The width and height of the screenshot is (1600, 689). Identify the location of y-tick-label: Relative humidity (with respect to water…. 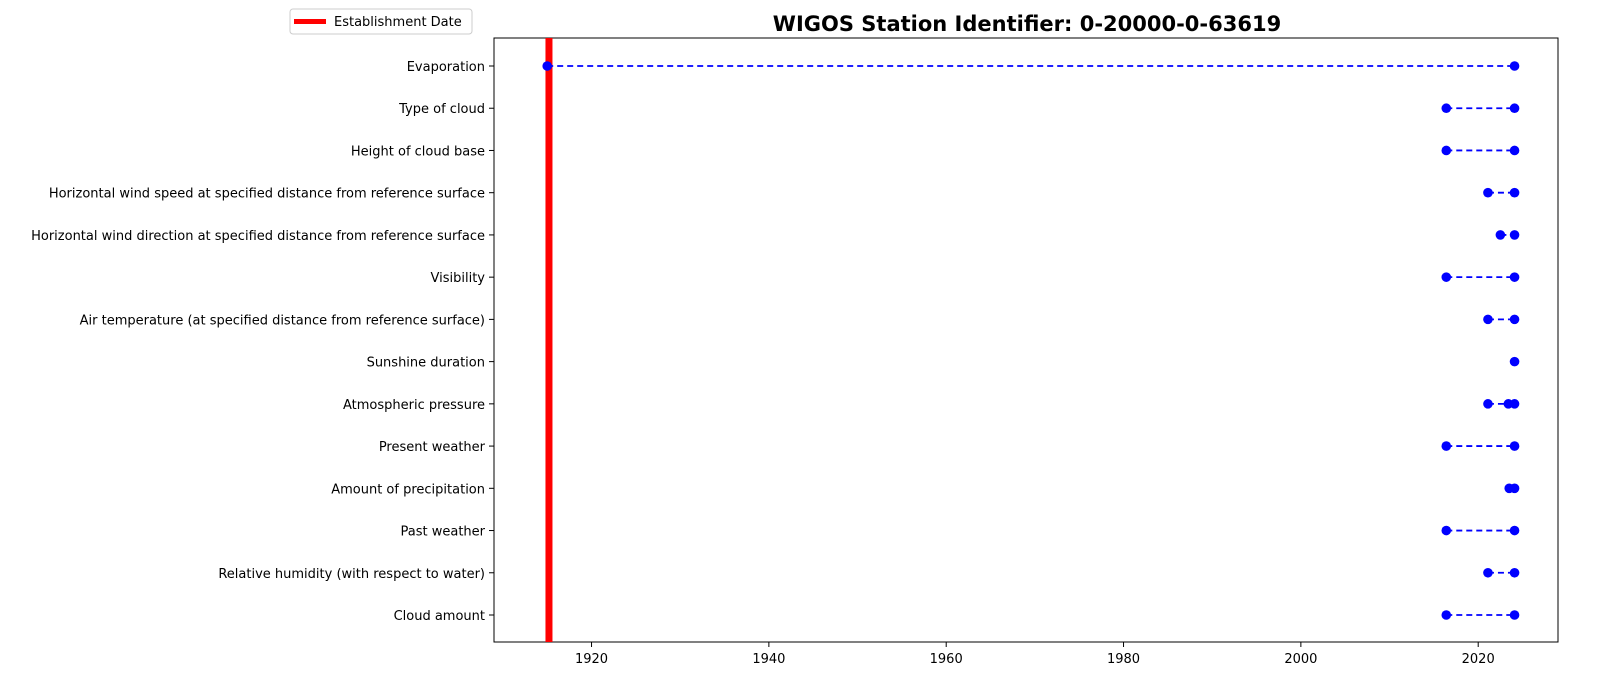
(351, 574).